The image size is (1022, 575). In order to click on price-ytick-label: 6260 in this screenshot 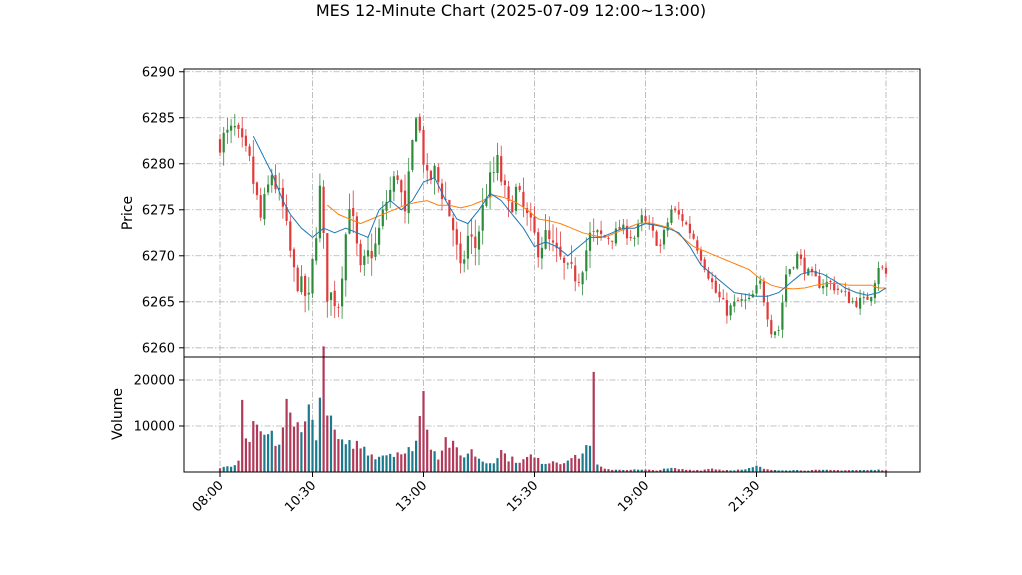, I will do `click(158, 348)`.